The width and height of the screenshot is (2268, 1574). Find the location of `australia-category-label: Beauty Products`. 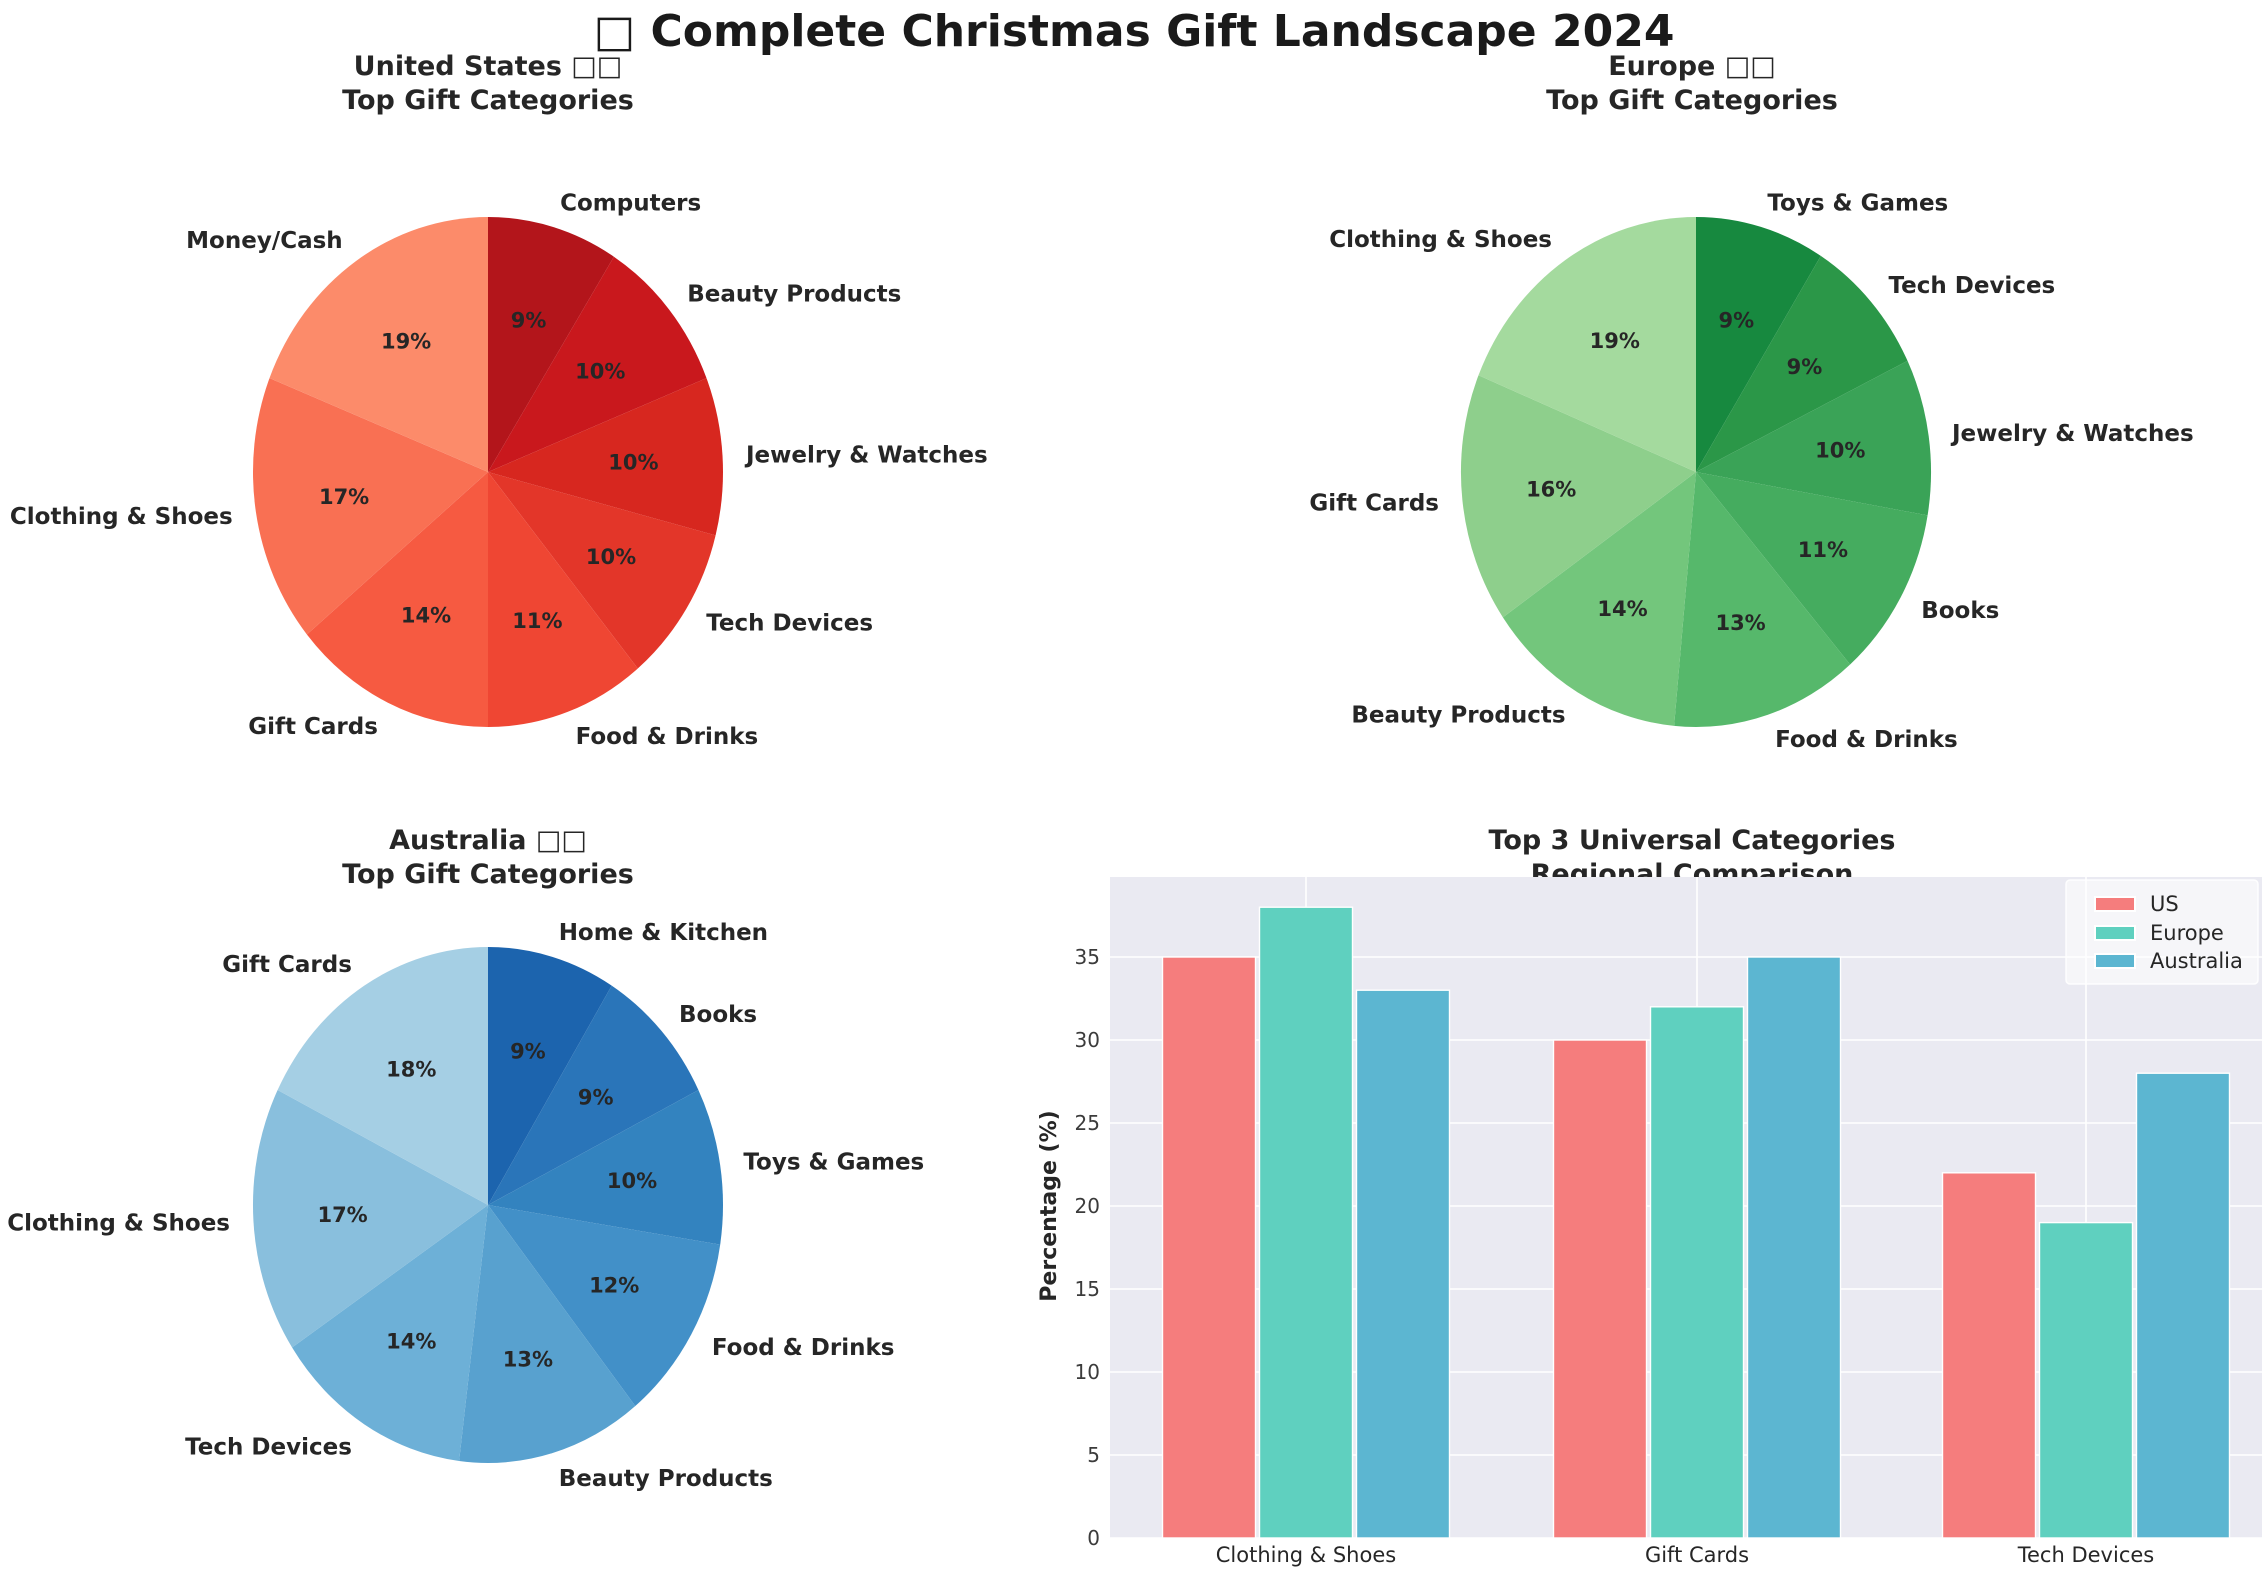

australia-category-label: Beauty Products is located at coordinates (666, 1479).